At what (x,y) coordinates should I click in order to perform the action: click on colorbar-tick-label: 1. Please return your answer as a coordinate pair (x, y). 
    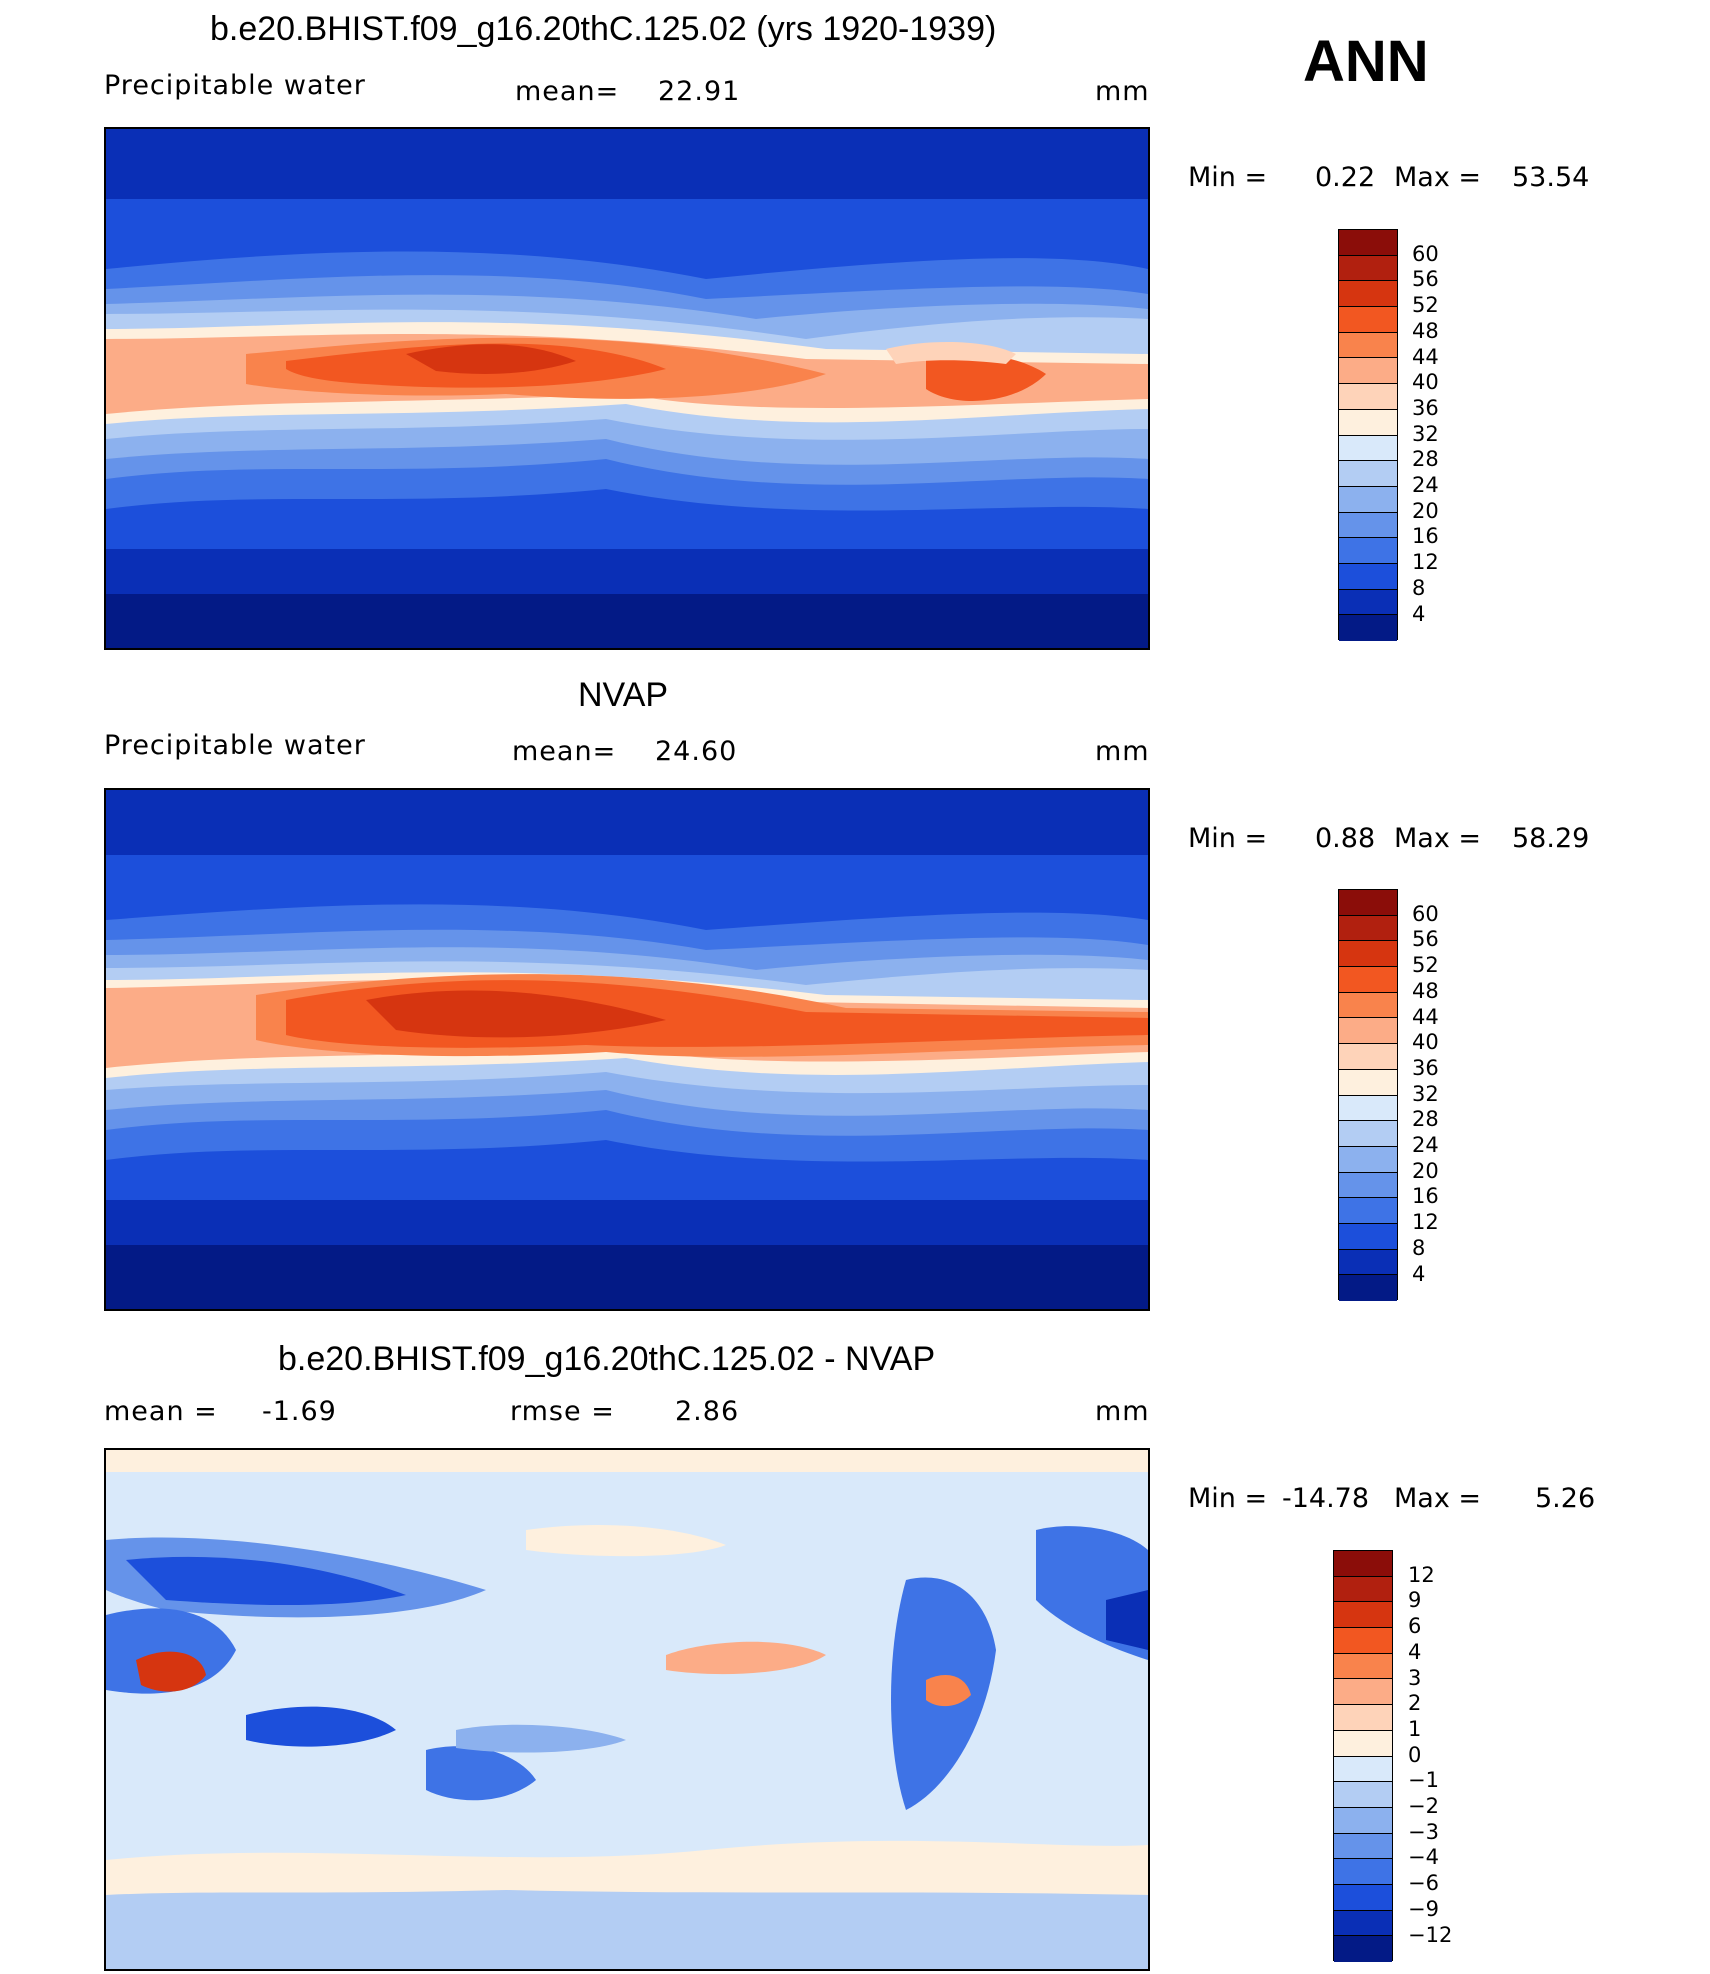
    Looking at the image, I should click on (1415, 1728).